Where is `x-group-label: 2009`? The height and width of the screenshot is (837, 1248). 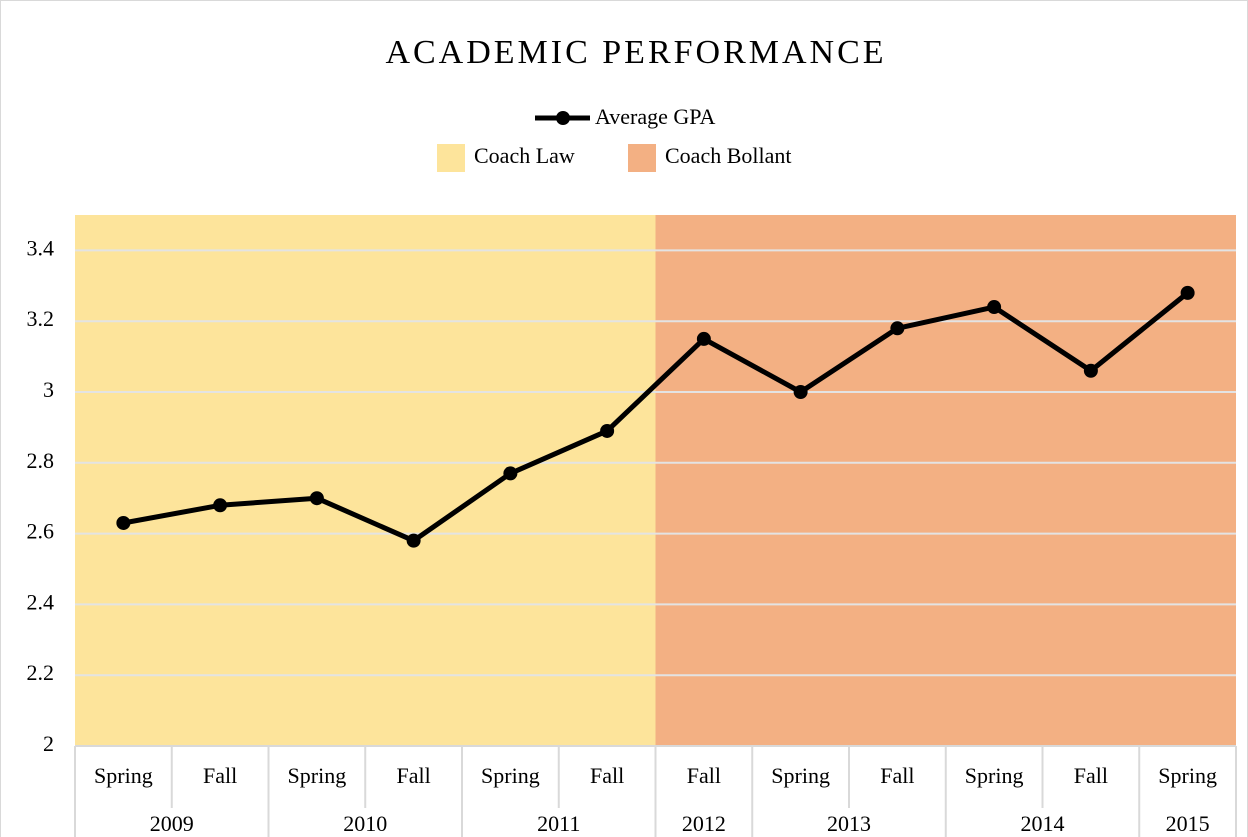 x-group-label: 2009 is located at coordinates (172, 823).